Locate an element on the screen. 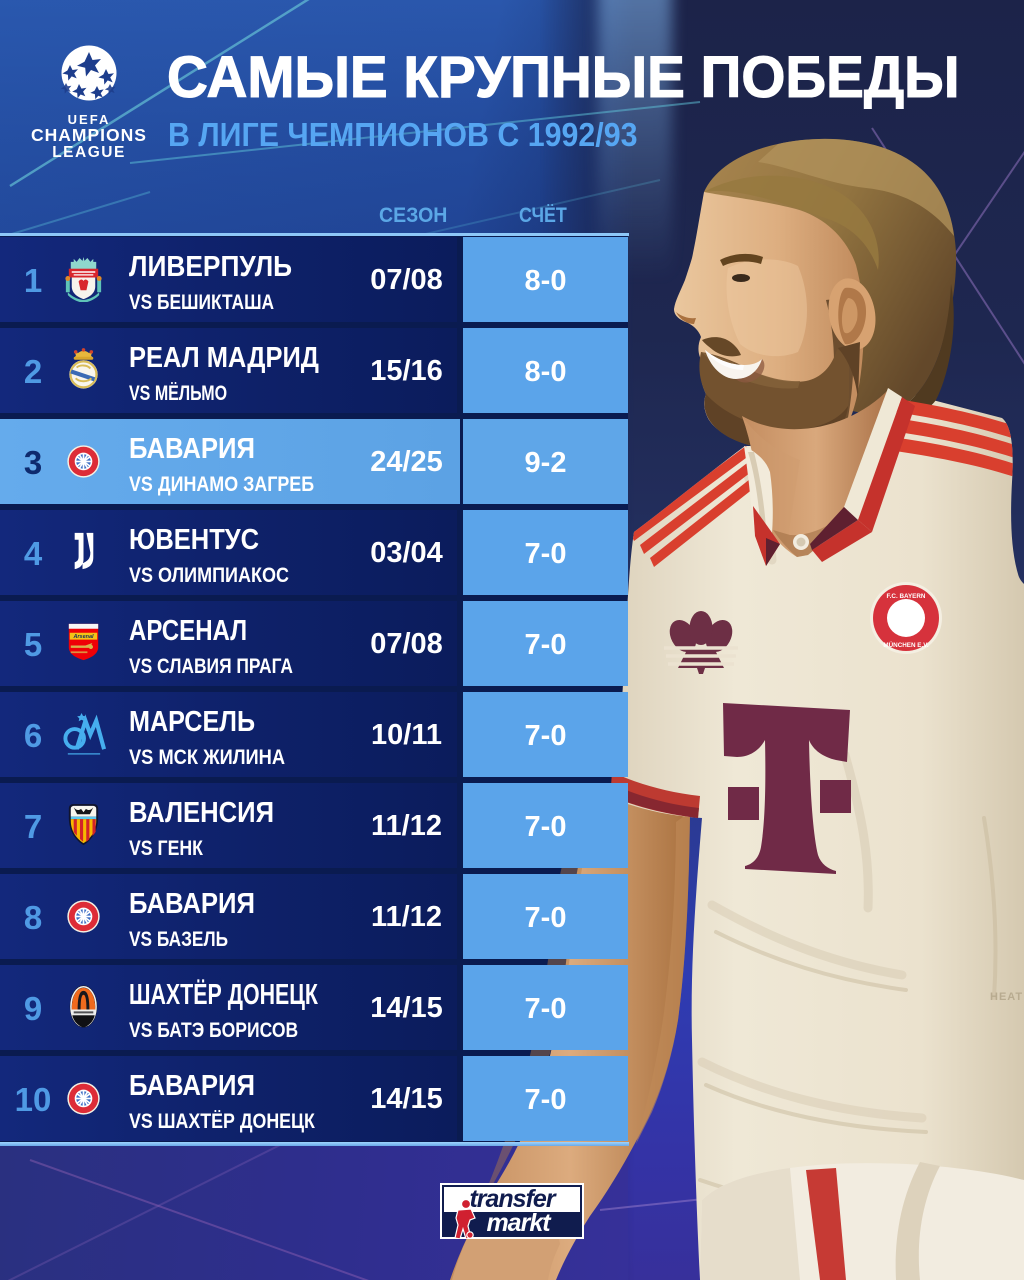  svg-text: MÜNCHEN E.V. is located at coordinates (906, 644).